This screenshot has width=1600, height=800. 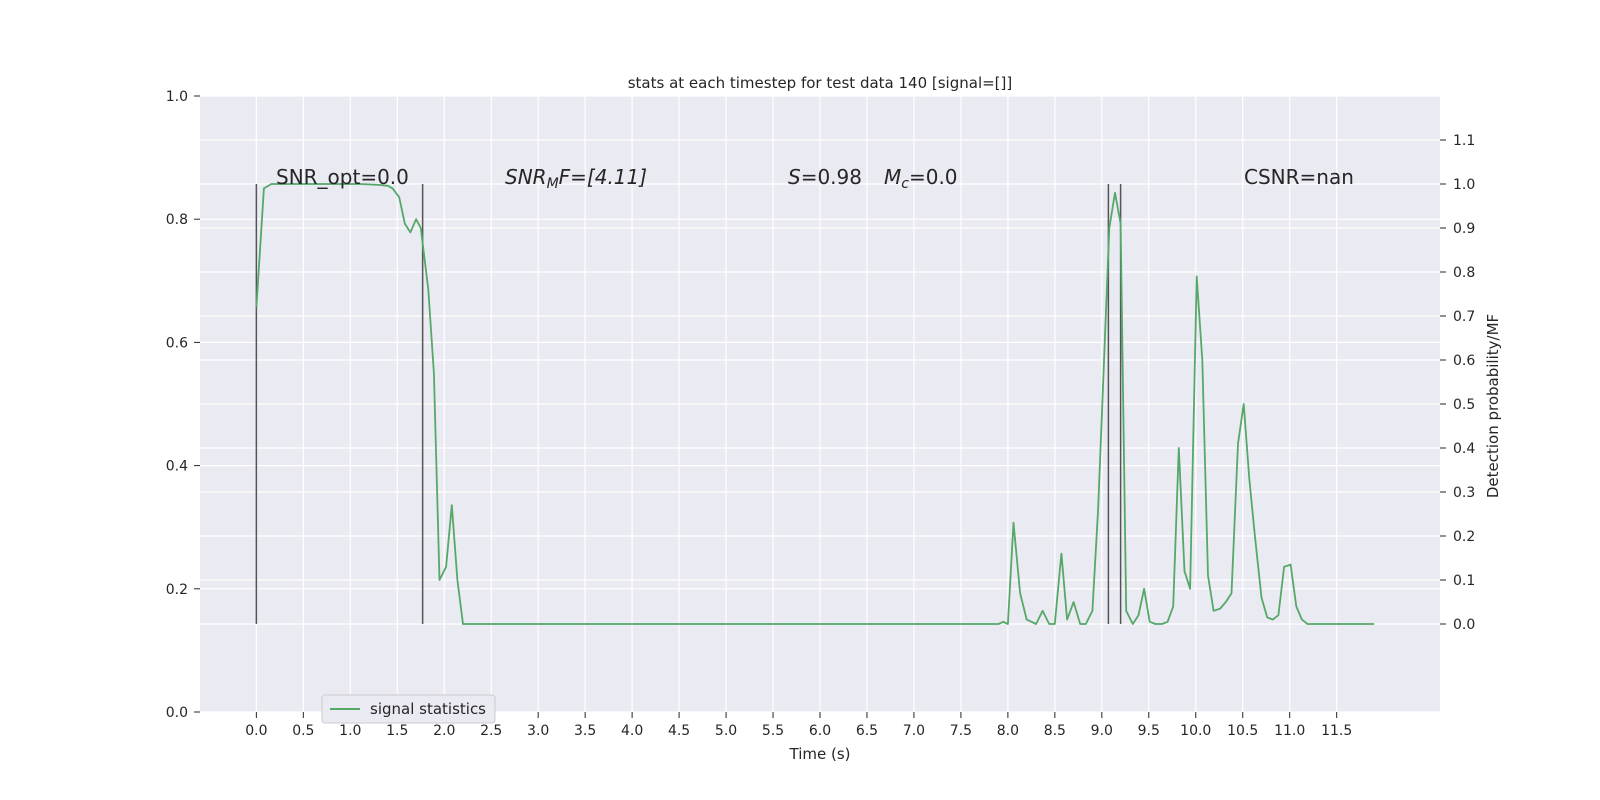 What do you see at coordinates (1242, 731) in the screenshot?
I see `x-tick-label: 10.5` at bounding box center [1242, 731].